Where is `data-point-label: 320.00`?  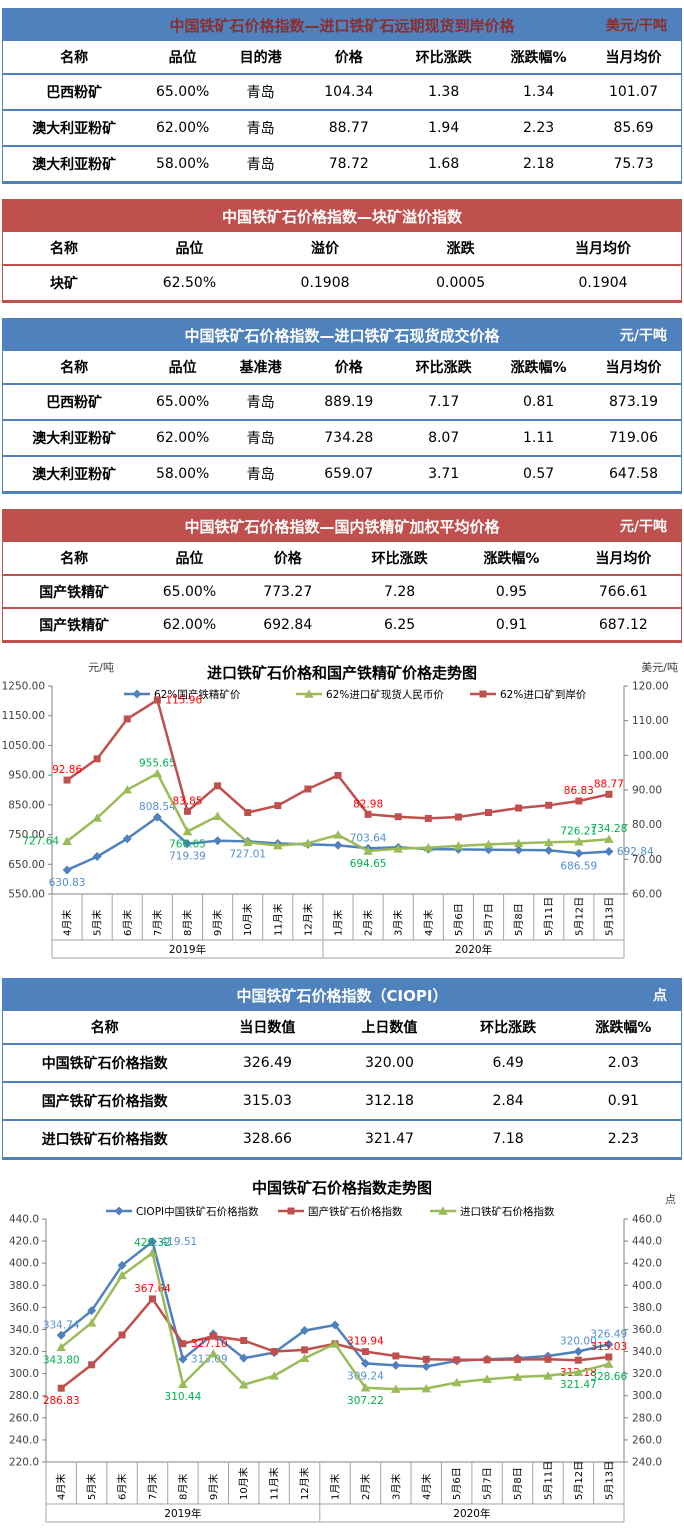 data-point-label: 320.00 is located at coordinates (578, 1342).